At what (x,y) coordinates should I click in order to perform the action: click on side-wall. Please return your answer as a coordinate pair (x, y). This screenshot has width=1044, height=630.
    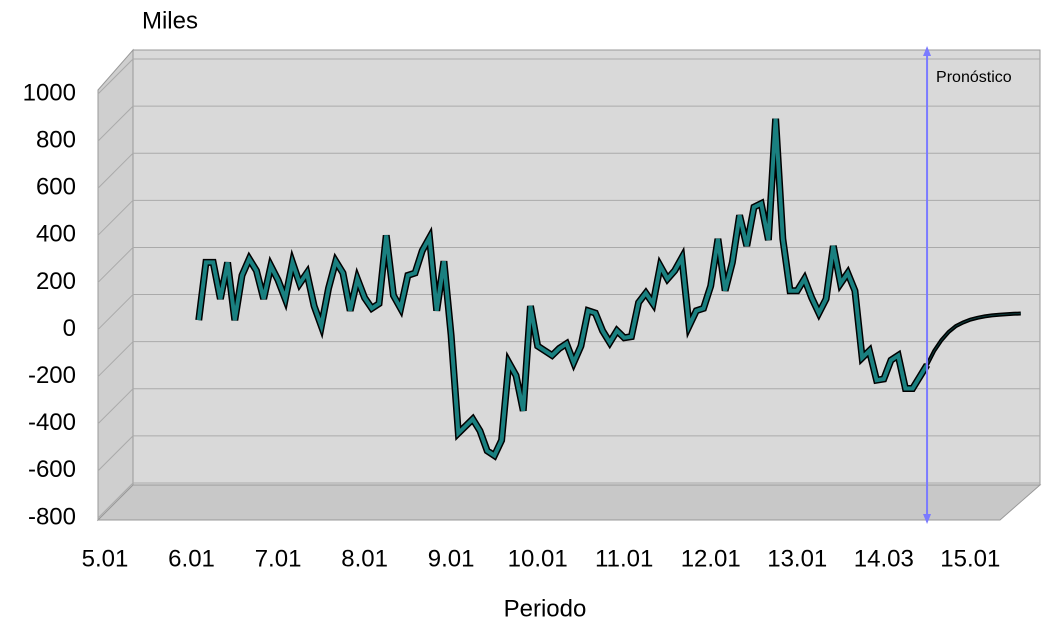
    Looking at the image, I should click on (115, 285).